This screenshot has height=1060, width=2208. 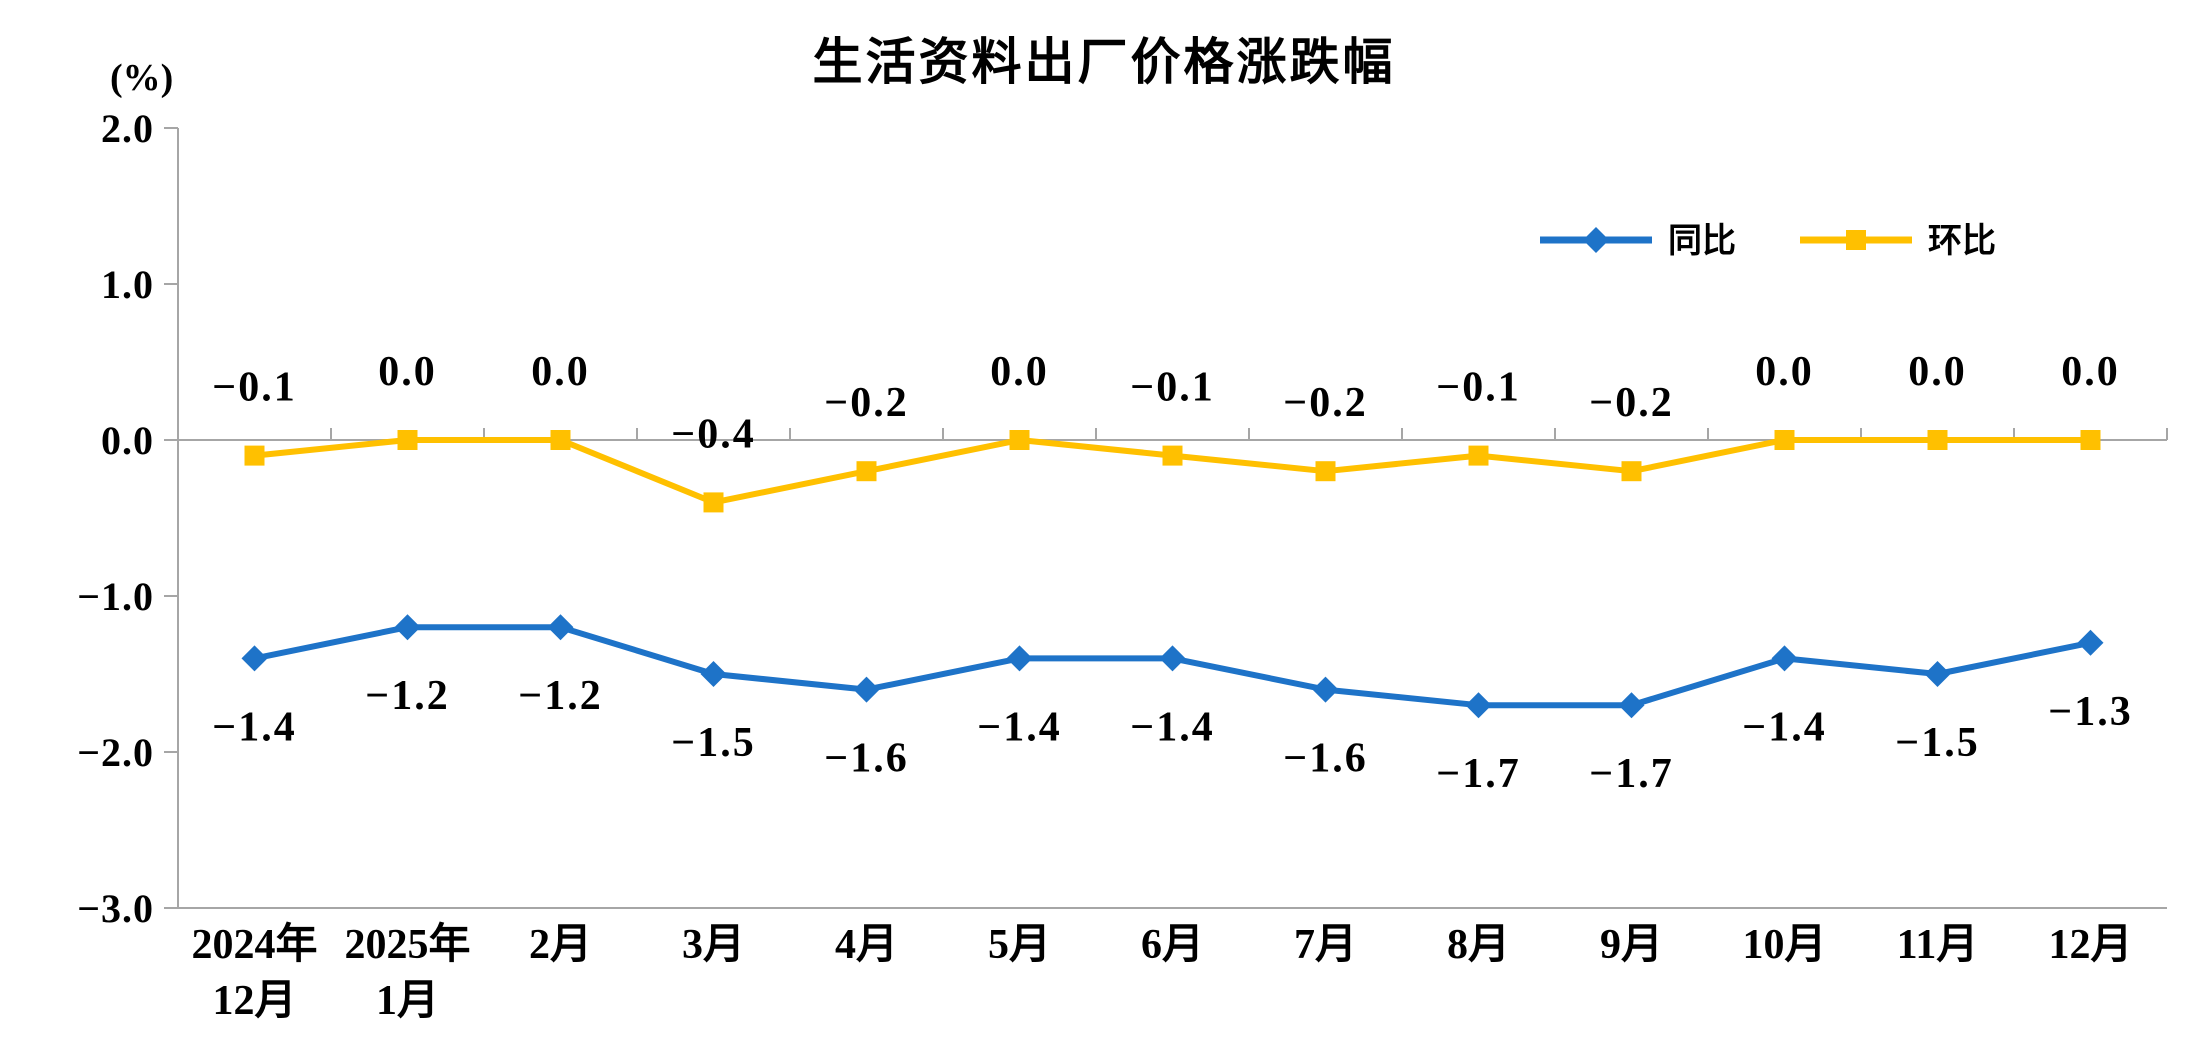 What do you see at coordinates (1962, 241) in the screenshot?
I see `legend-label-huanbi: 环比` at bounding box center [1962, 241].